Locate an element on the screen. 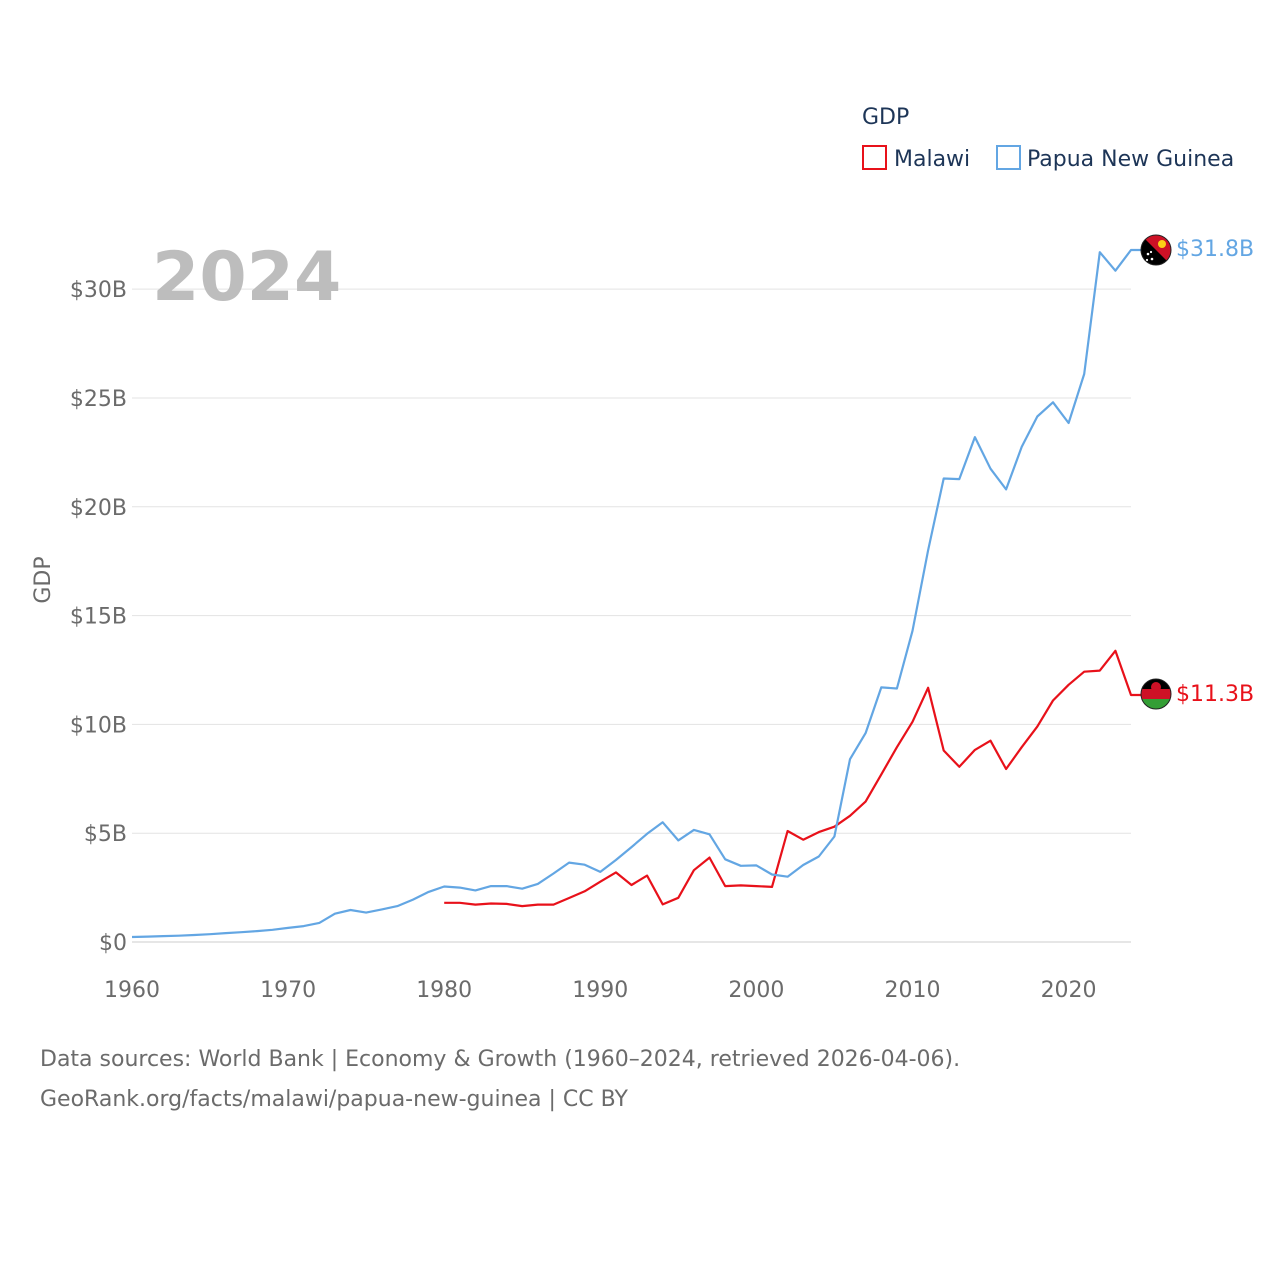 This screenshot has width=1280, height=1280. end-label-malawi: $11.3B is located at coordinates (1215, 694).